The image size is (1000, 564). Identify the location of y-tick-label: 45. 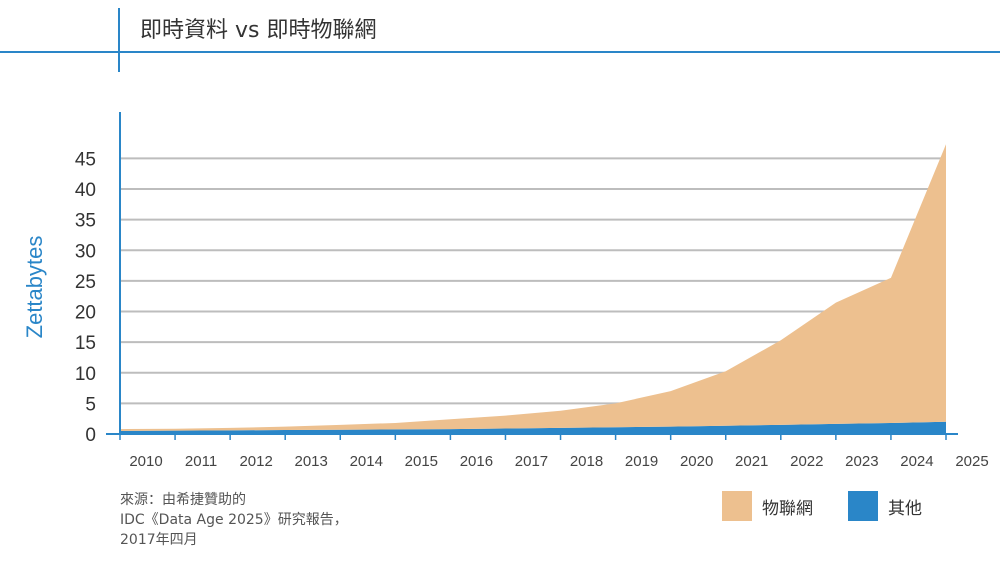
(85, 159).